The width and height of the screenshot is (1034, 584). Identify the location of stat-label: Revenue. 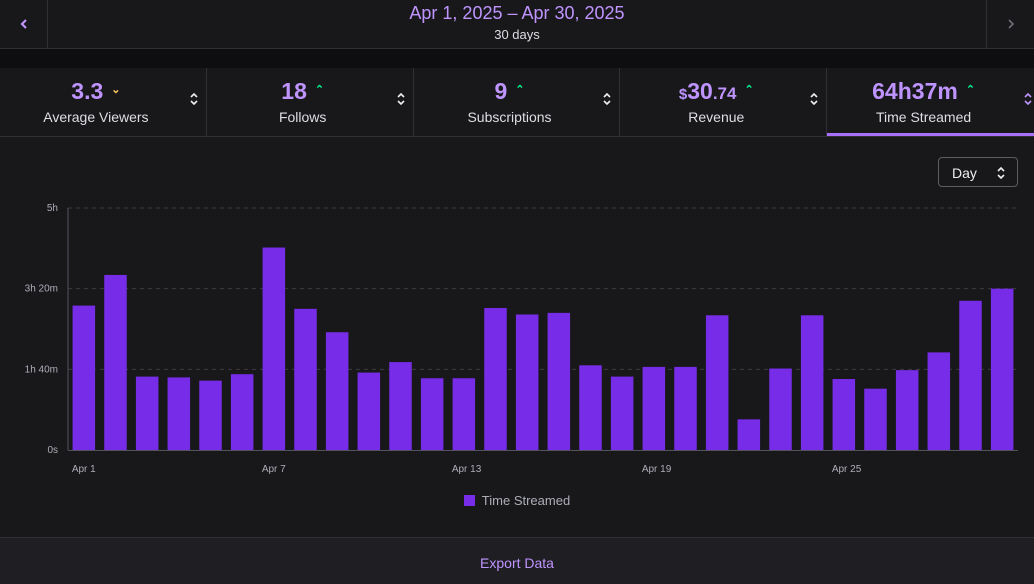
(716, 117).